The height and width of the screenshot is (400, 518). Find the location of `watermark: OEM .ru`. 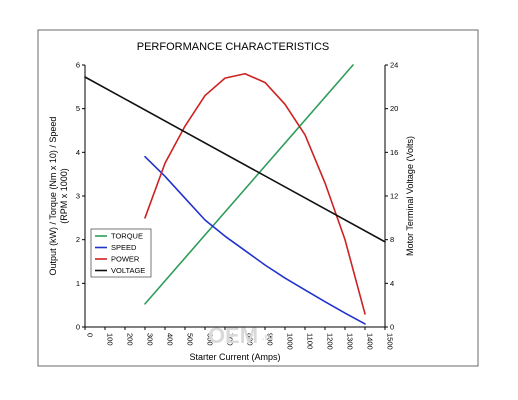

watermark: OEM .ru is located at coordinates (241, 335).